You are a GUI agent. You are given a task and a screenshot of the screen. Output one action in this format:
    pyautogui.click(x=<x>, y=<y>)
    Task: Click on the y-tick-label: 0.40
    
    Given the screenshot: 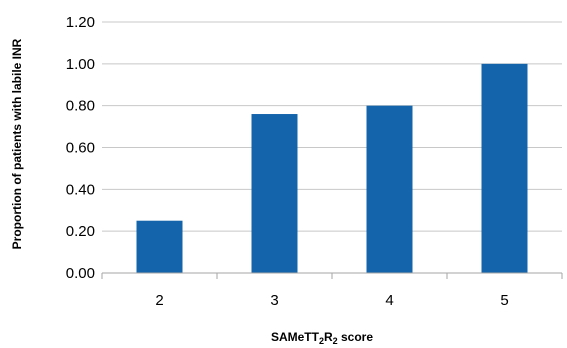 What is the action you would take?
    pyautogui.click(x=80, y=189)
    